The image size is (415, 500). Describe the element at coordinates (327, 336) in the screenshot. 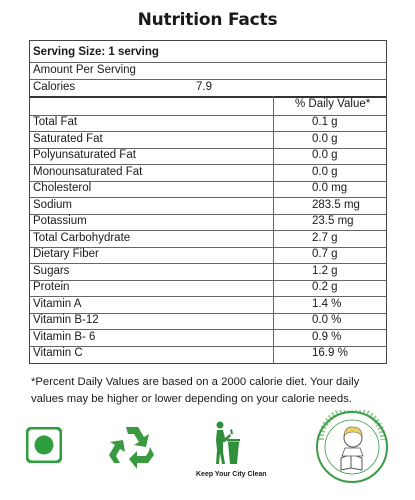

I see `nutrient-value: 0.9 %` at that location.